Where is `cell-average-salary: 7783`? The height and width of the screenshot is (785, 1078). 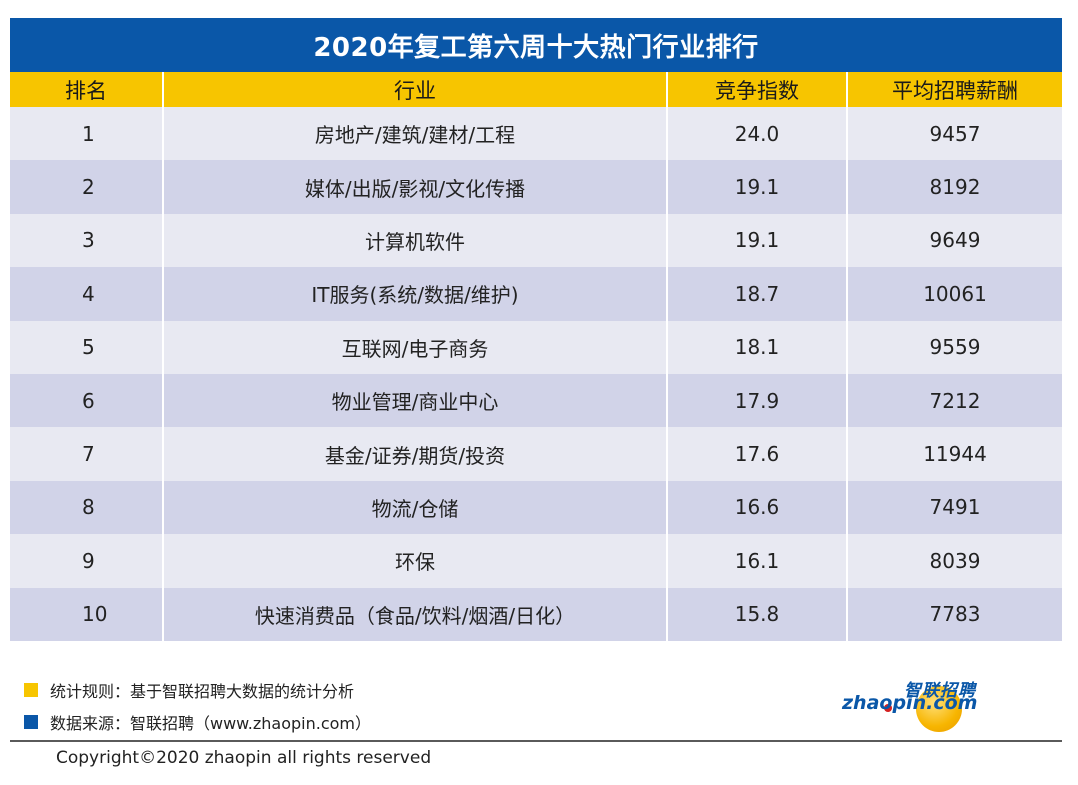
cell-average-salary: 7783 is located at coordinates (954, 614).